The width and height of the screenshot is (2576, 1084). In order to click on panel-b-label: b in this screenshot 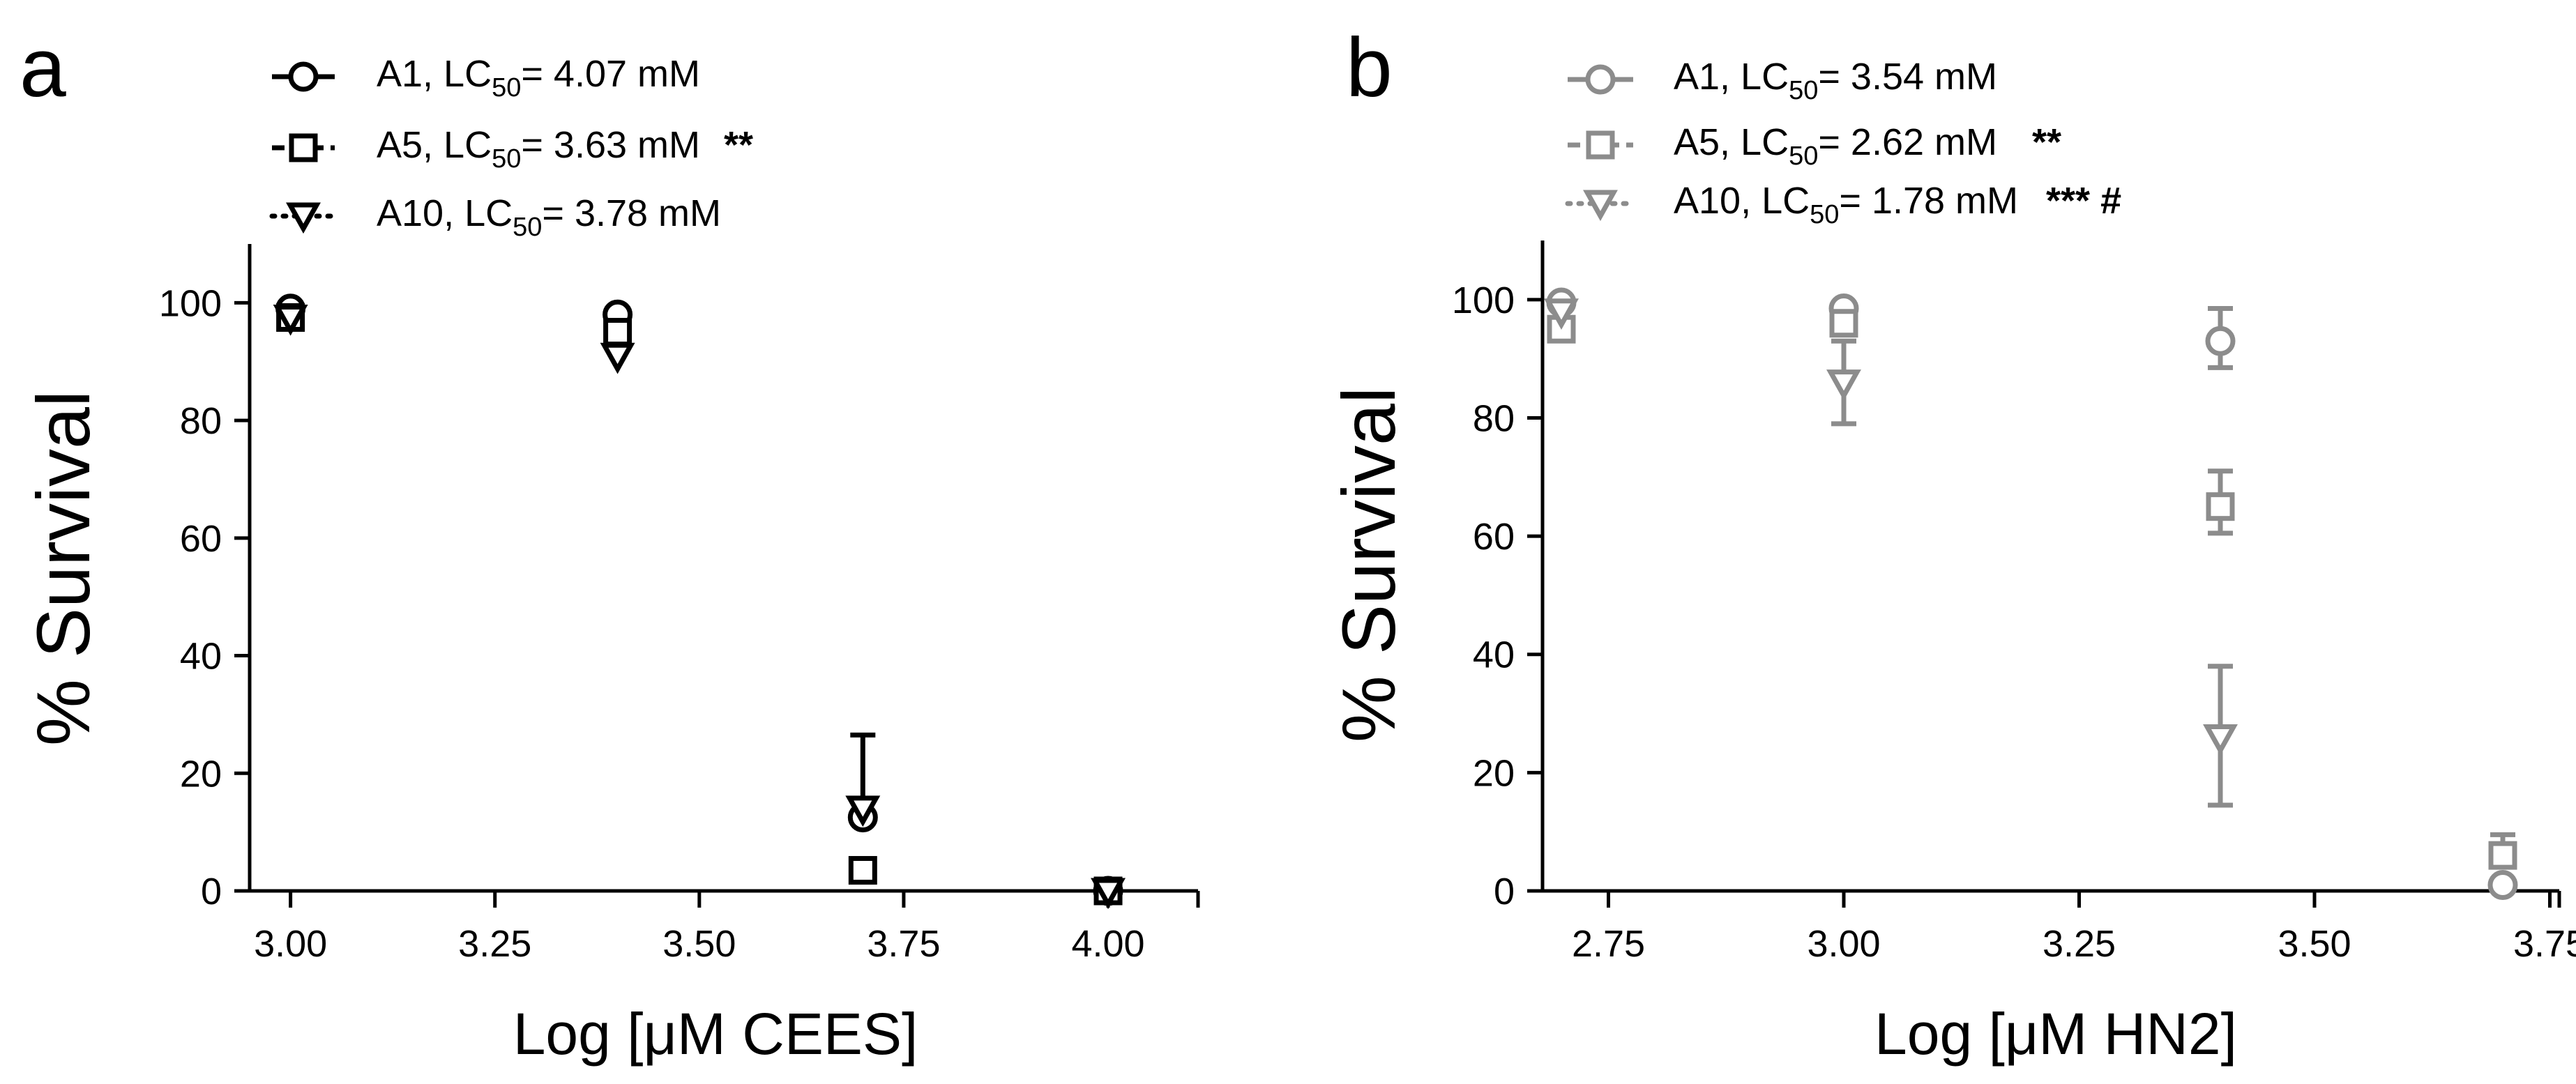, I will do `click(1369, 67)`.